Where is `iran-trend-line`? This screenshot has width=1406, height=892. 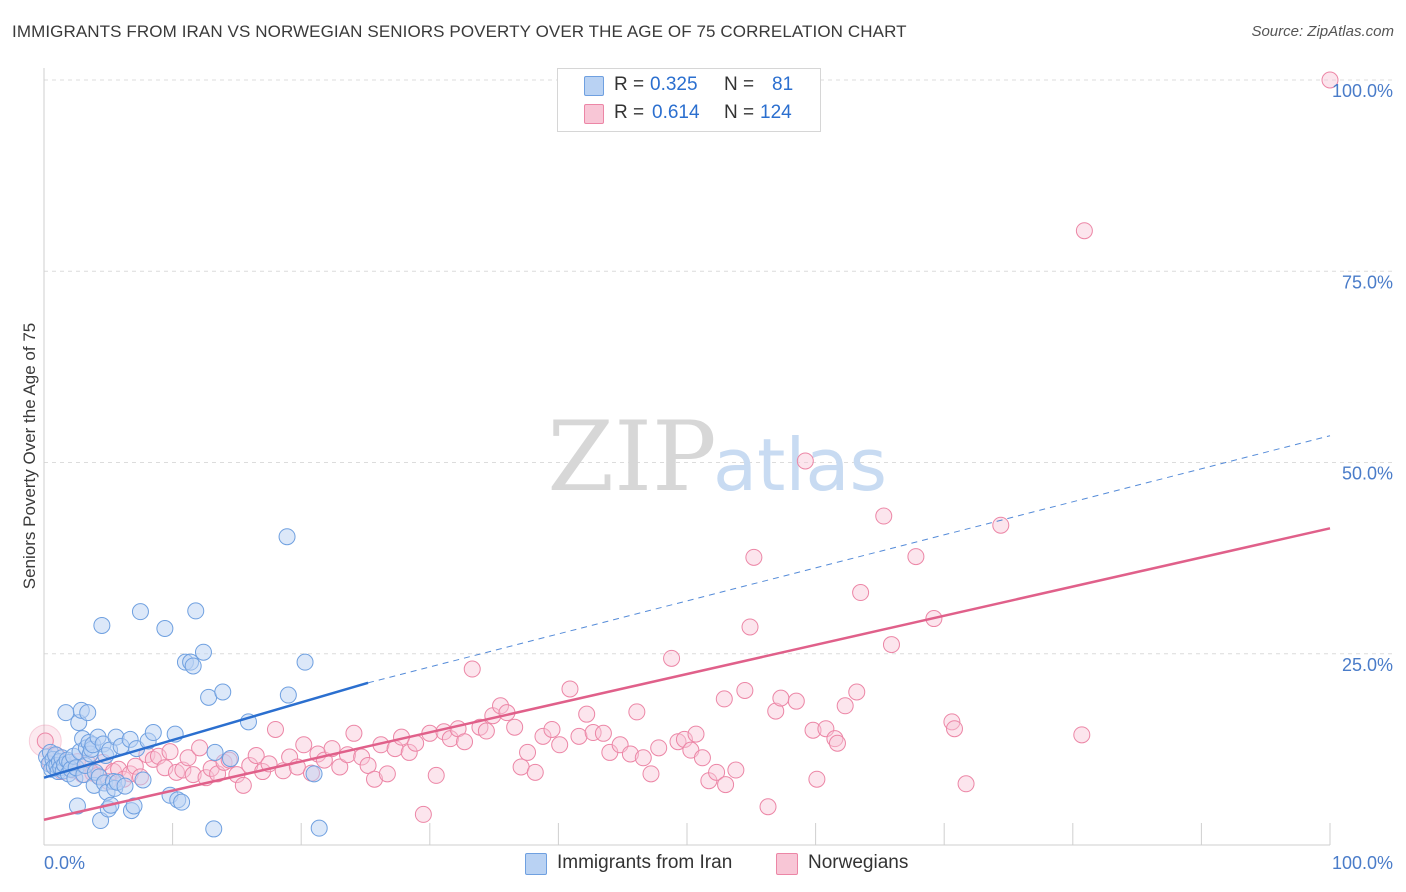
iran-trend-line is located at coordinates (206, 730).